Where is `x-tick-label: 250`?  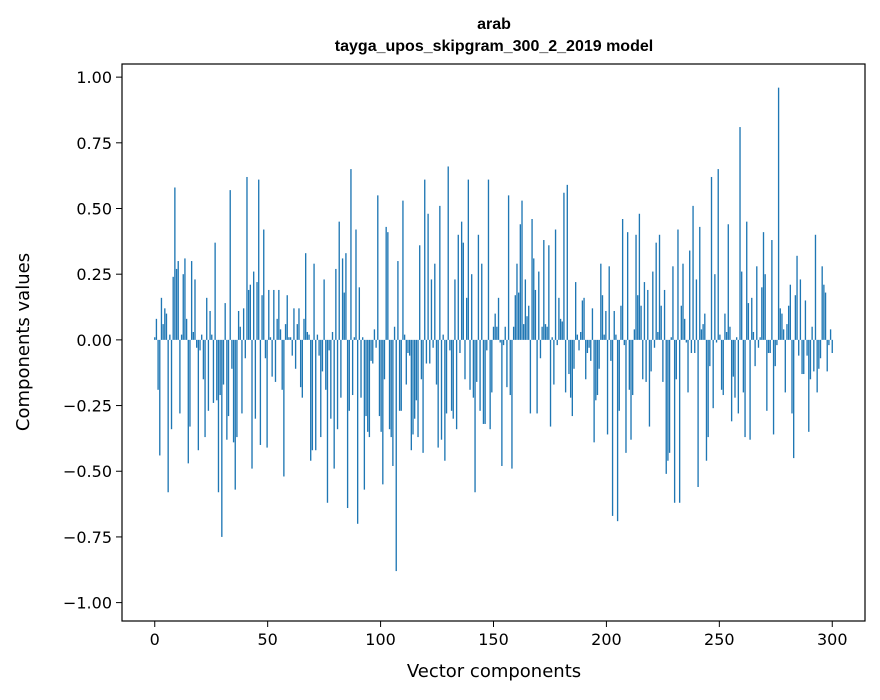
x-tick-label: 250 is located at coordinates (719, 639).